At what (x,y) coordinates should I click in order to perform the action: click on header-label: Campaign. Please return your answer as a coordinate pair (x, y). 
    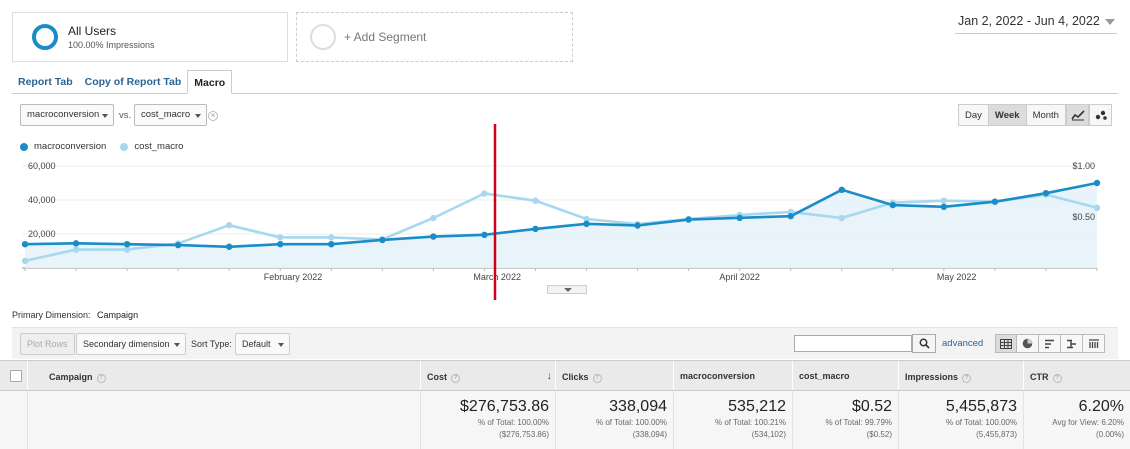
    Looking at the image, I should click on (71, 377).